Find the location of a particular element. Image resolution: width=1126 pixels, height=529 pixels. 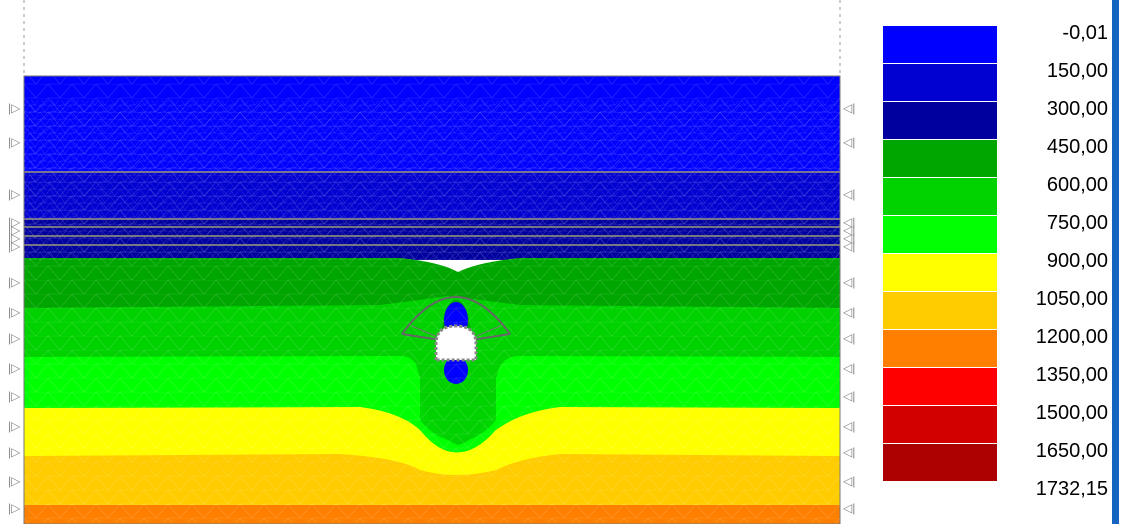

left-supports: |▷|▷|▷|▷|▷|▷|▷|▷|▷|▷|▷|▷|▷|▷|▷|▷ is located at coordinates (14, 308).